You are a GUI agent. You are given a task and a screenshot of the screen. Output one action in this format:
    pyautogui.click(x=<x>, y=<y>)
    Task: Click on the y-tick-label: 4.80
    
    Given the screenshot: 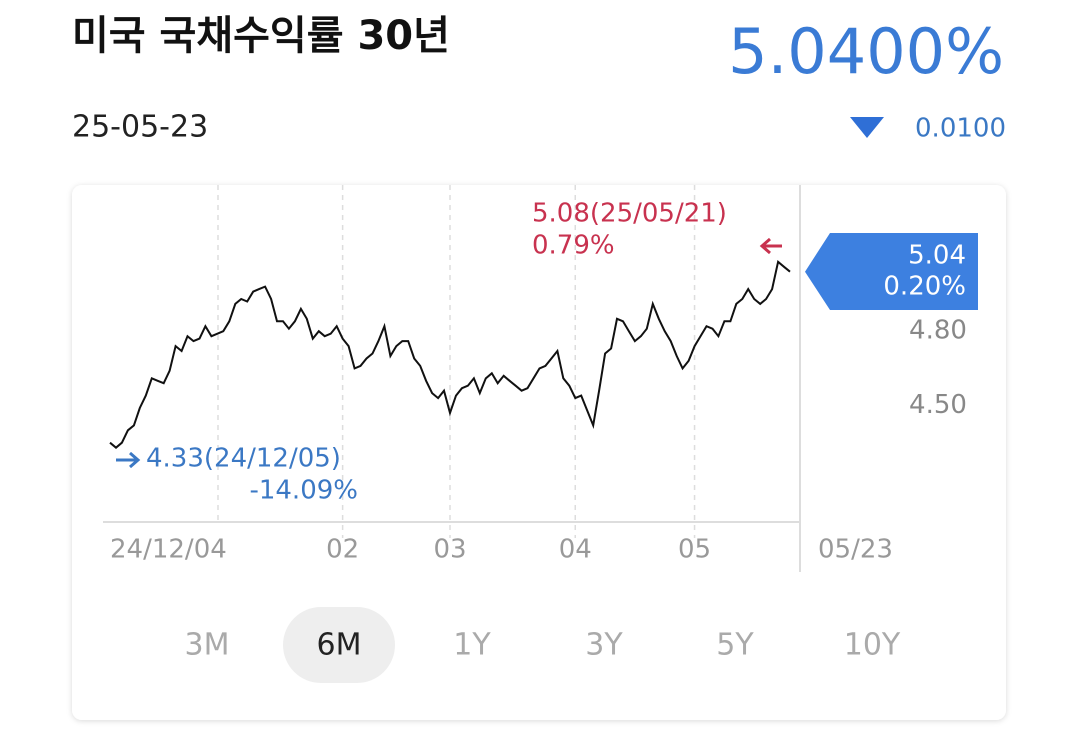 What is the action you would take?
    pyautogui.click(x=938, y=331)
    